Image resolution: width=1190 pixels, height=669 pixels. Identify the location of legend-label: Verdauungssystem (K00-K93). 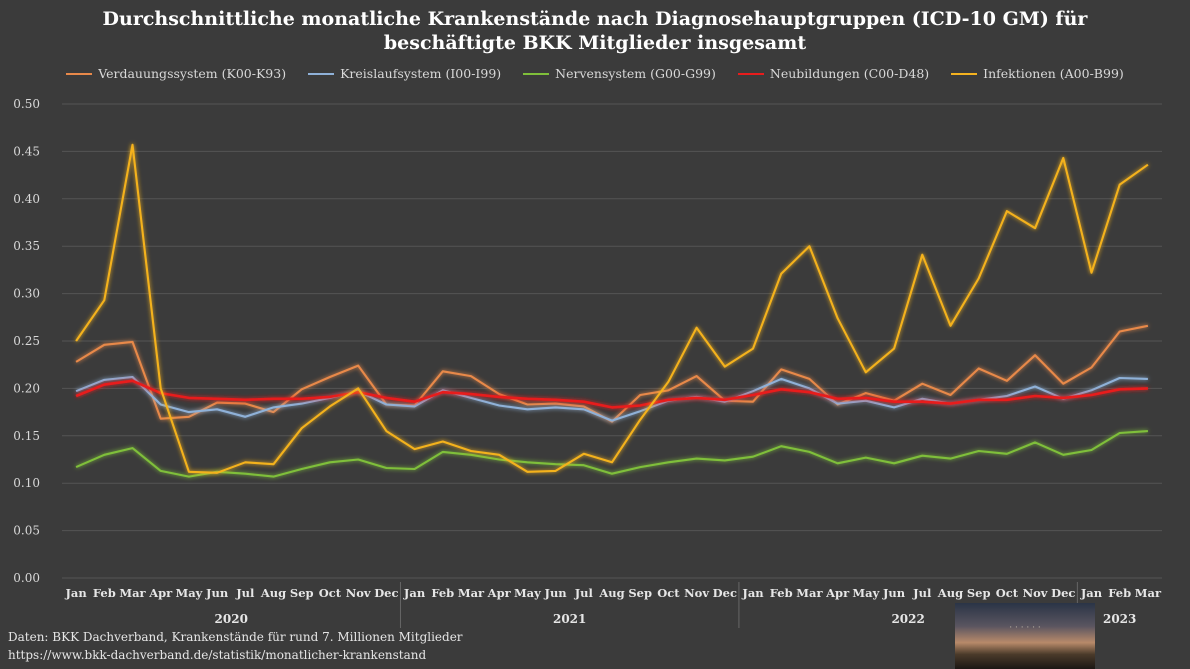
(192, 73).